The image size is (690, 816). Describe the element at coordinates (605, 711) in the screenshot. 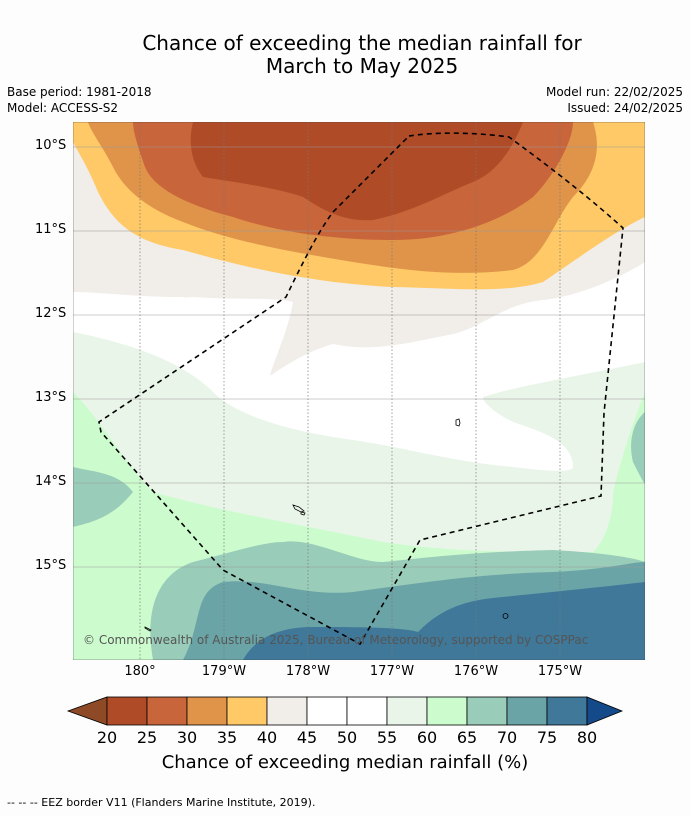

I see `colorbar-over-arrow` at that location.